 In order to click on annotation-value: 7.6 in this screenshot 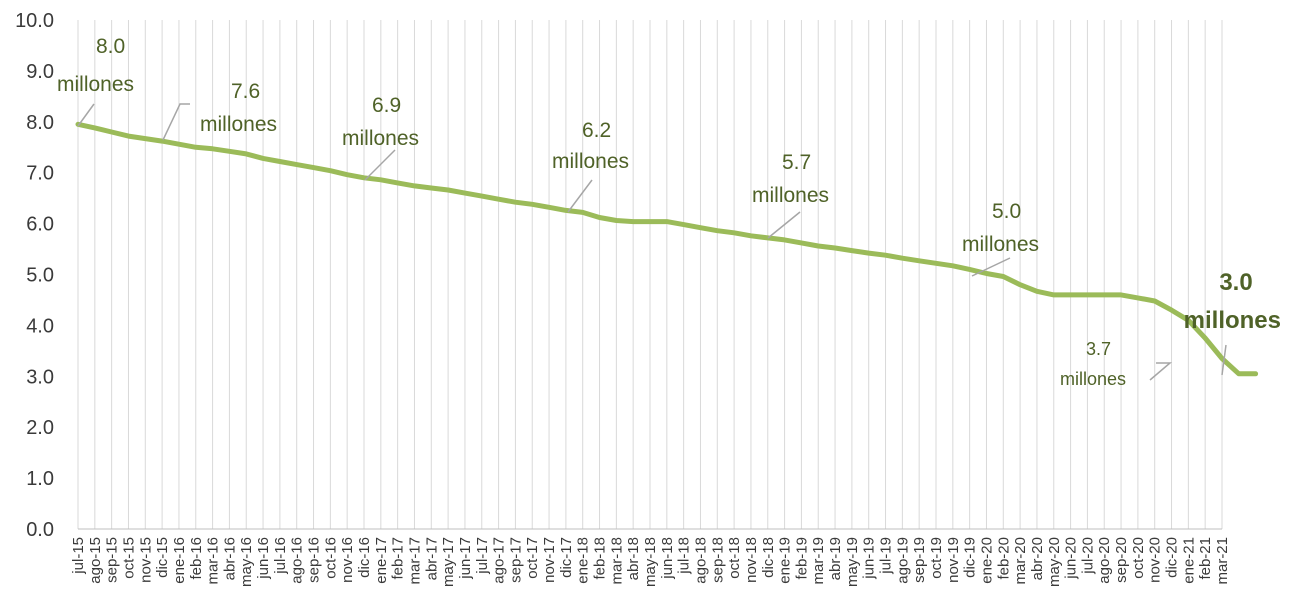, I will do `click(245, 91)`.